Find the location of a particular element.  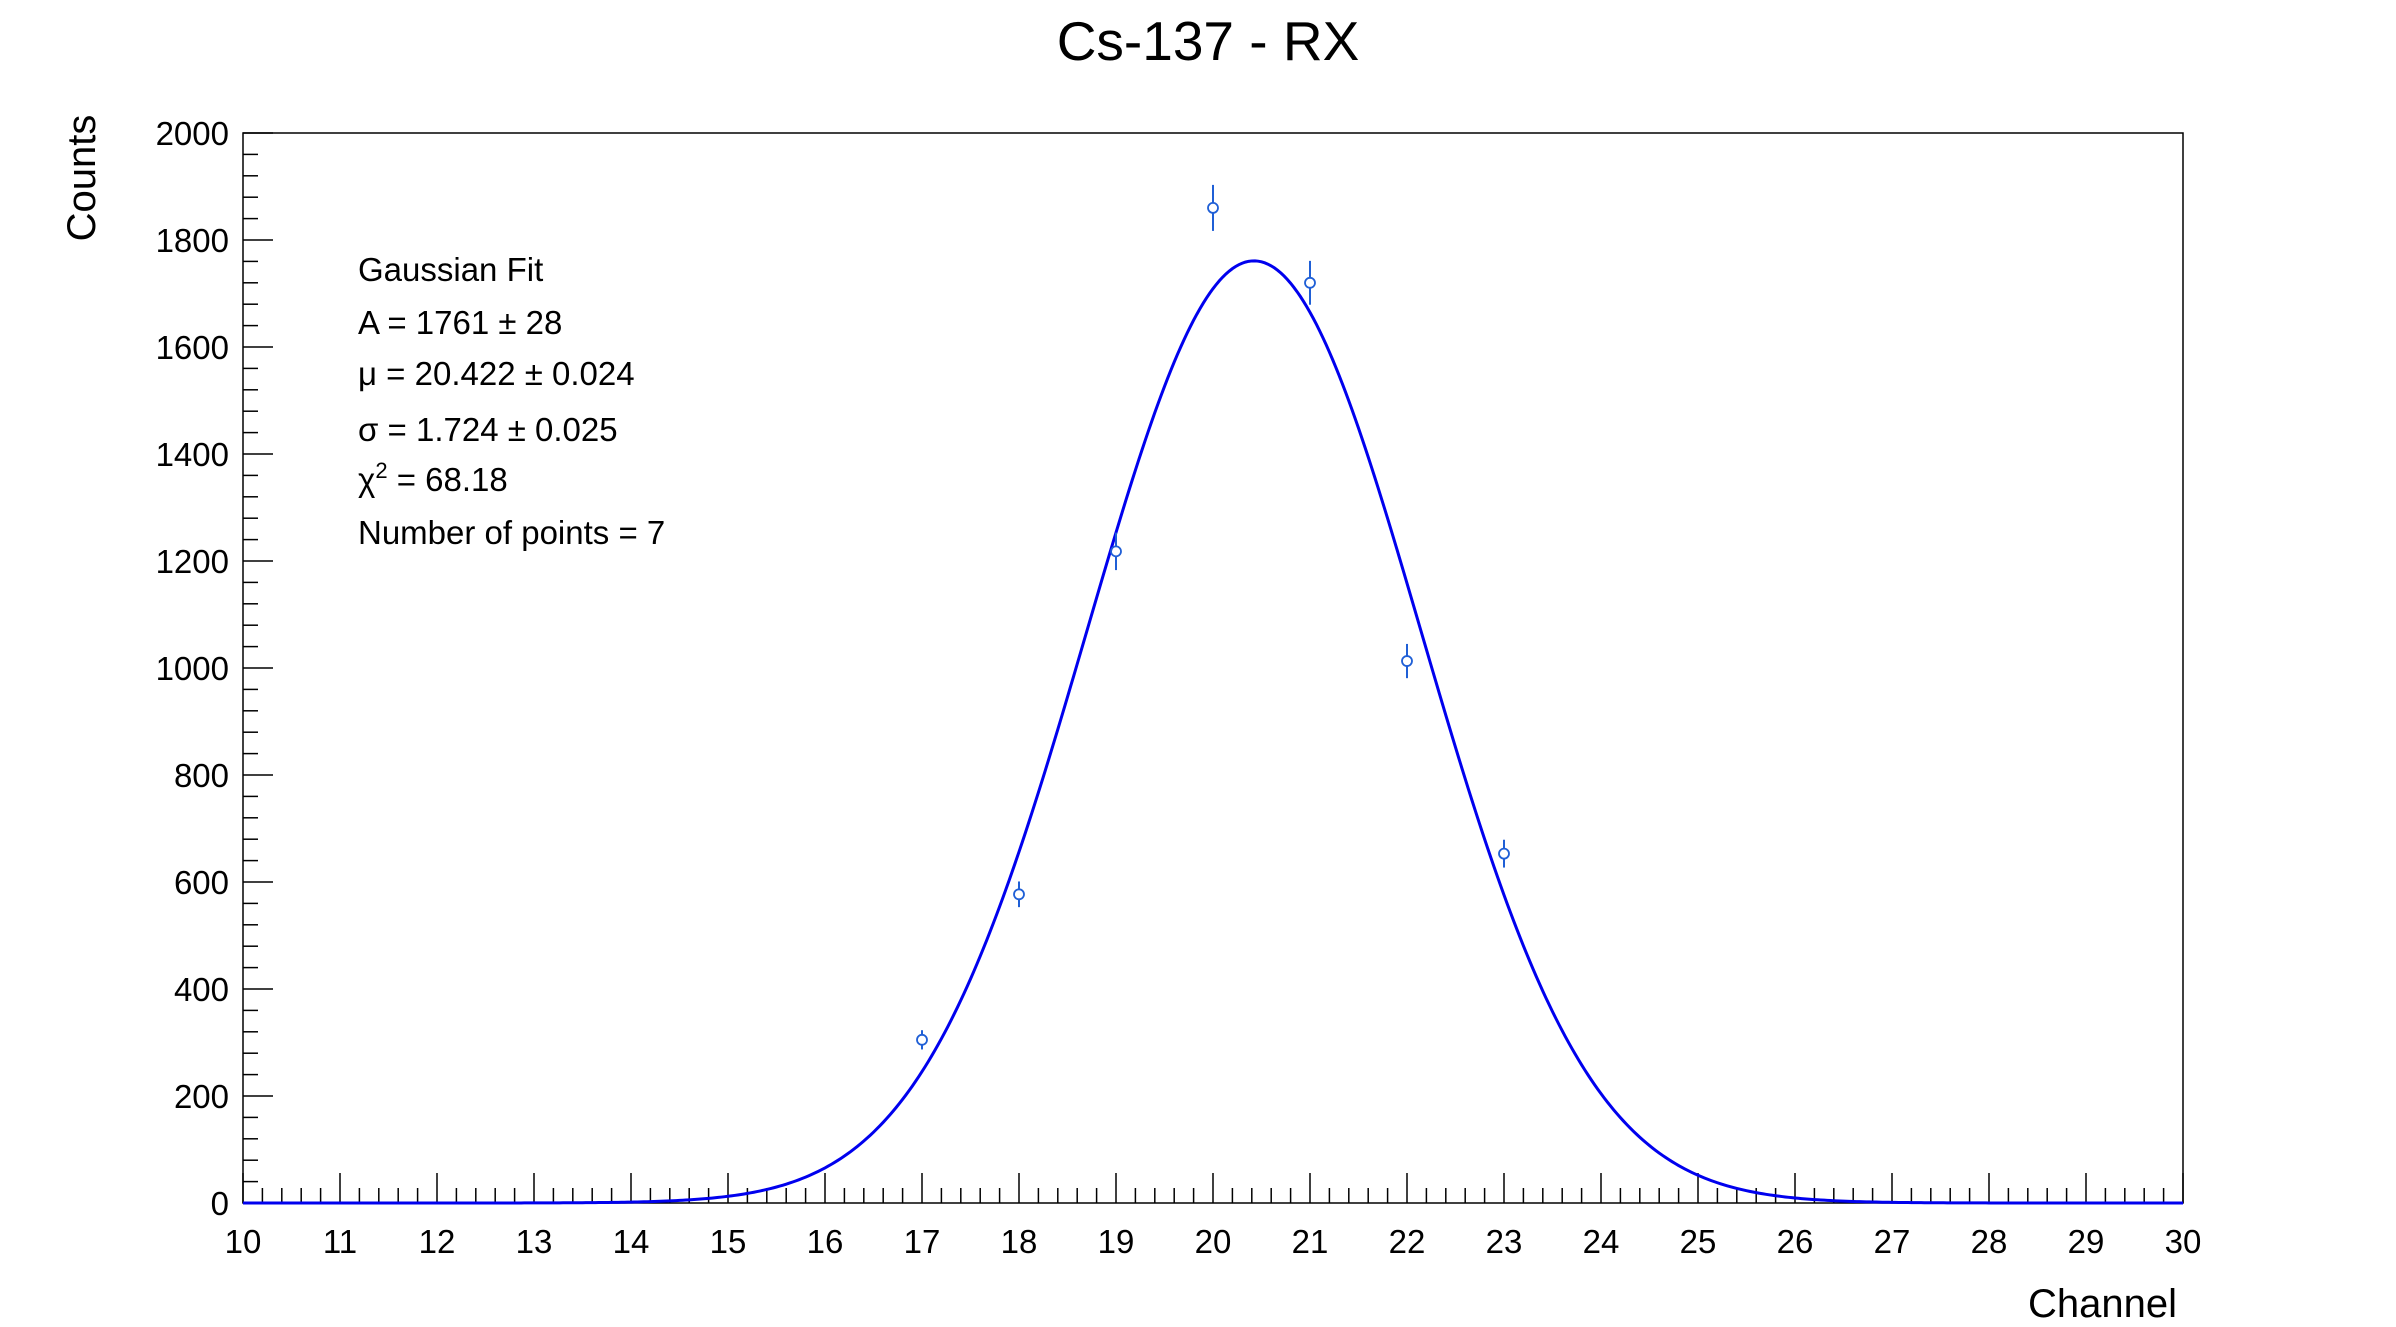

x-tick-label: 13 is located at coordinates (534, 1241).